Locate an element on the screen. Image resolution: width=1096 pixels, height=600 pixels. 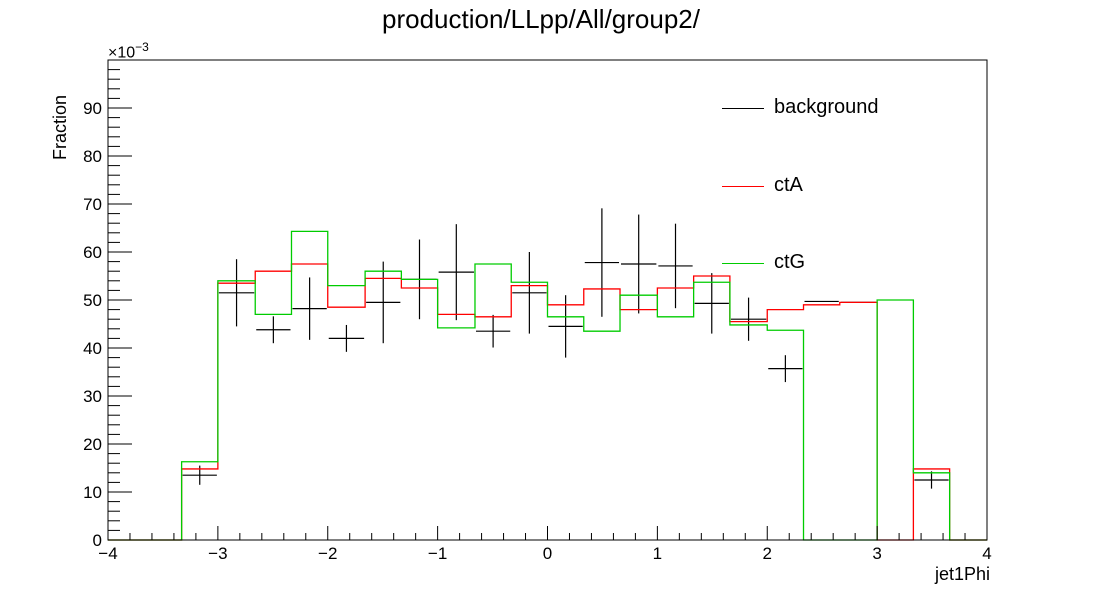
x-tick-label: 2 is located at coordinates (767, 553).